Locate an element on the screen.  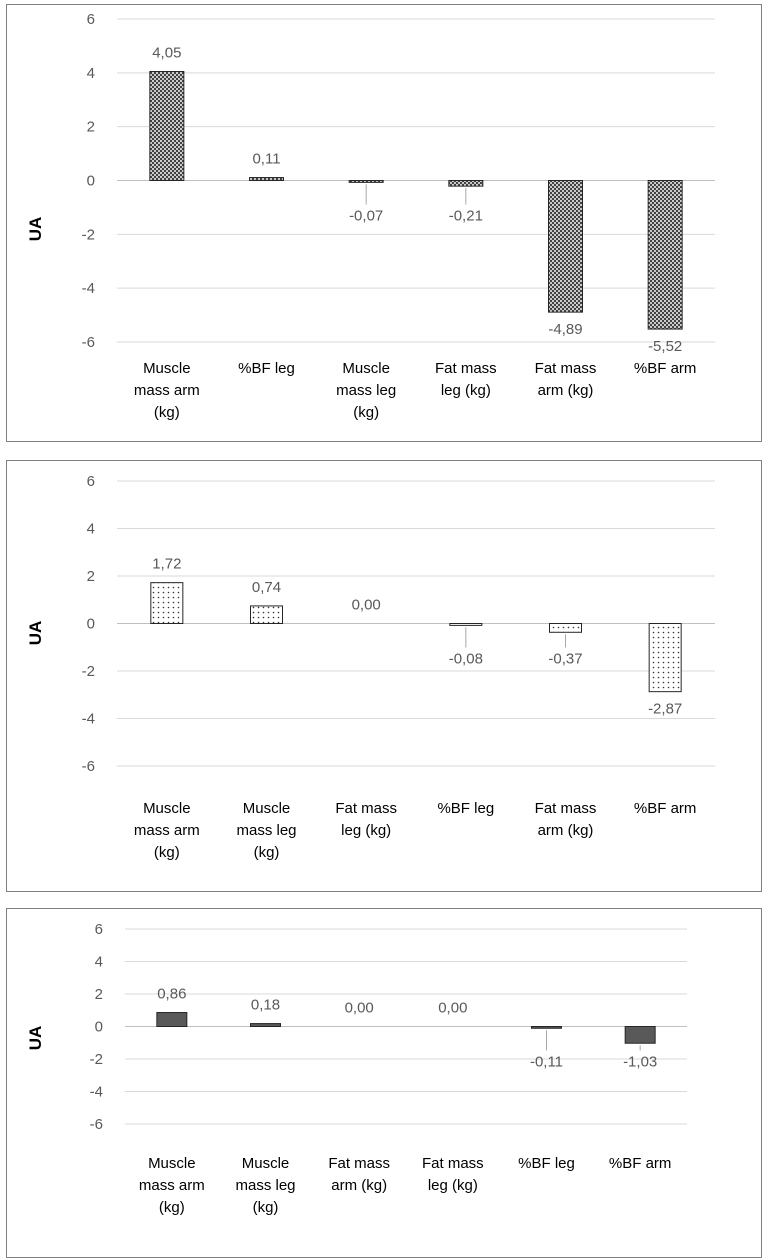
data-label: 0,86 is located at coordinates (171, 994).